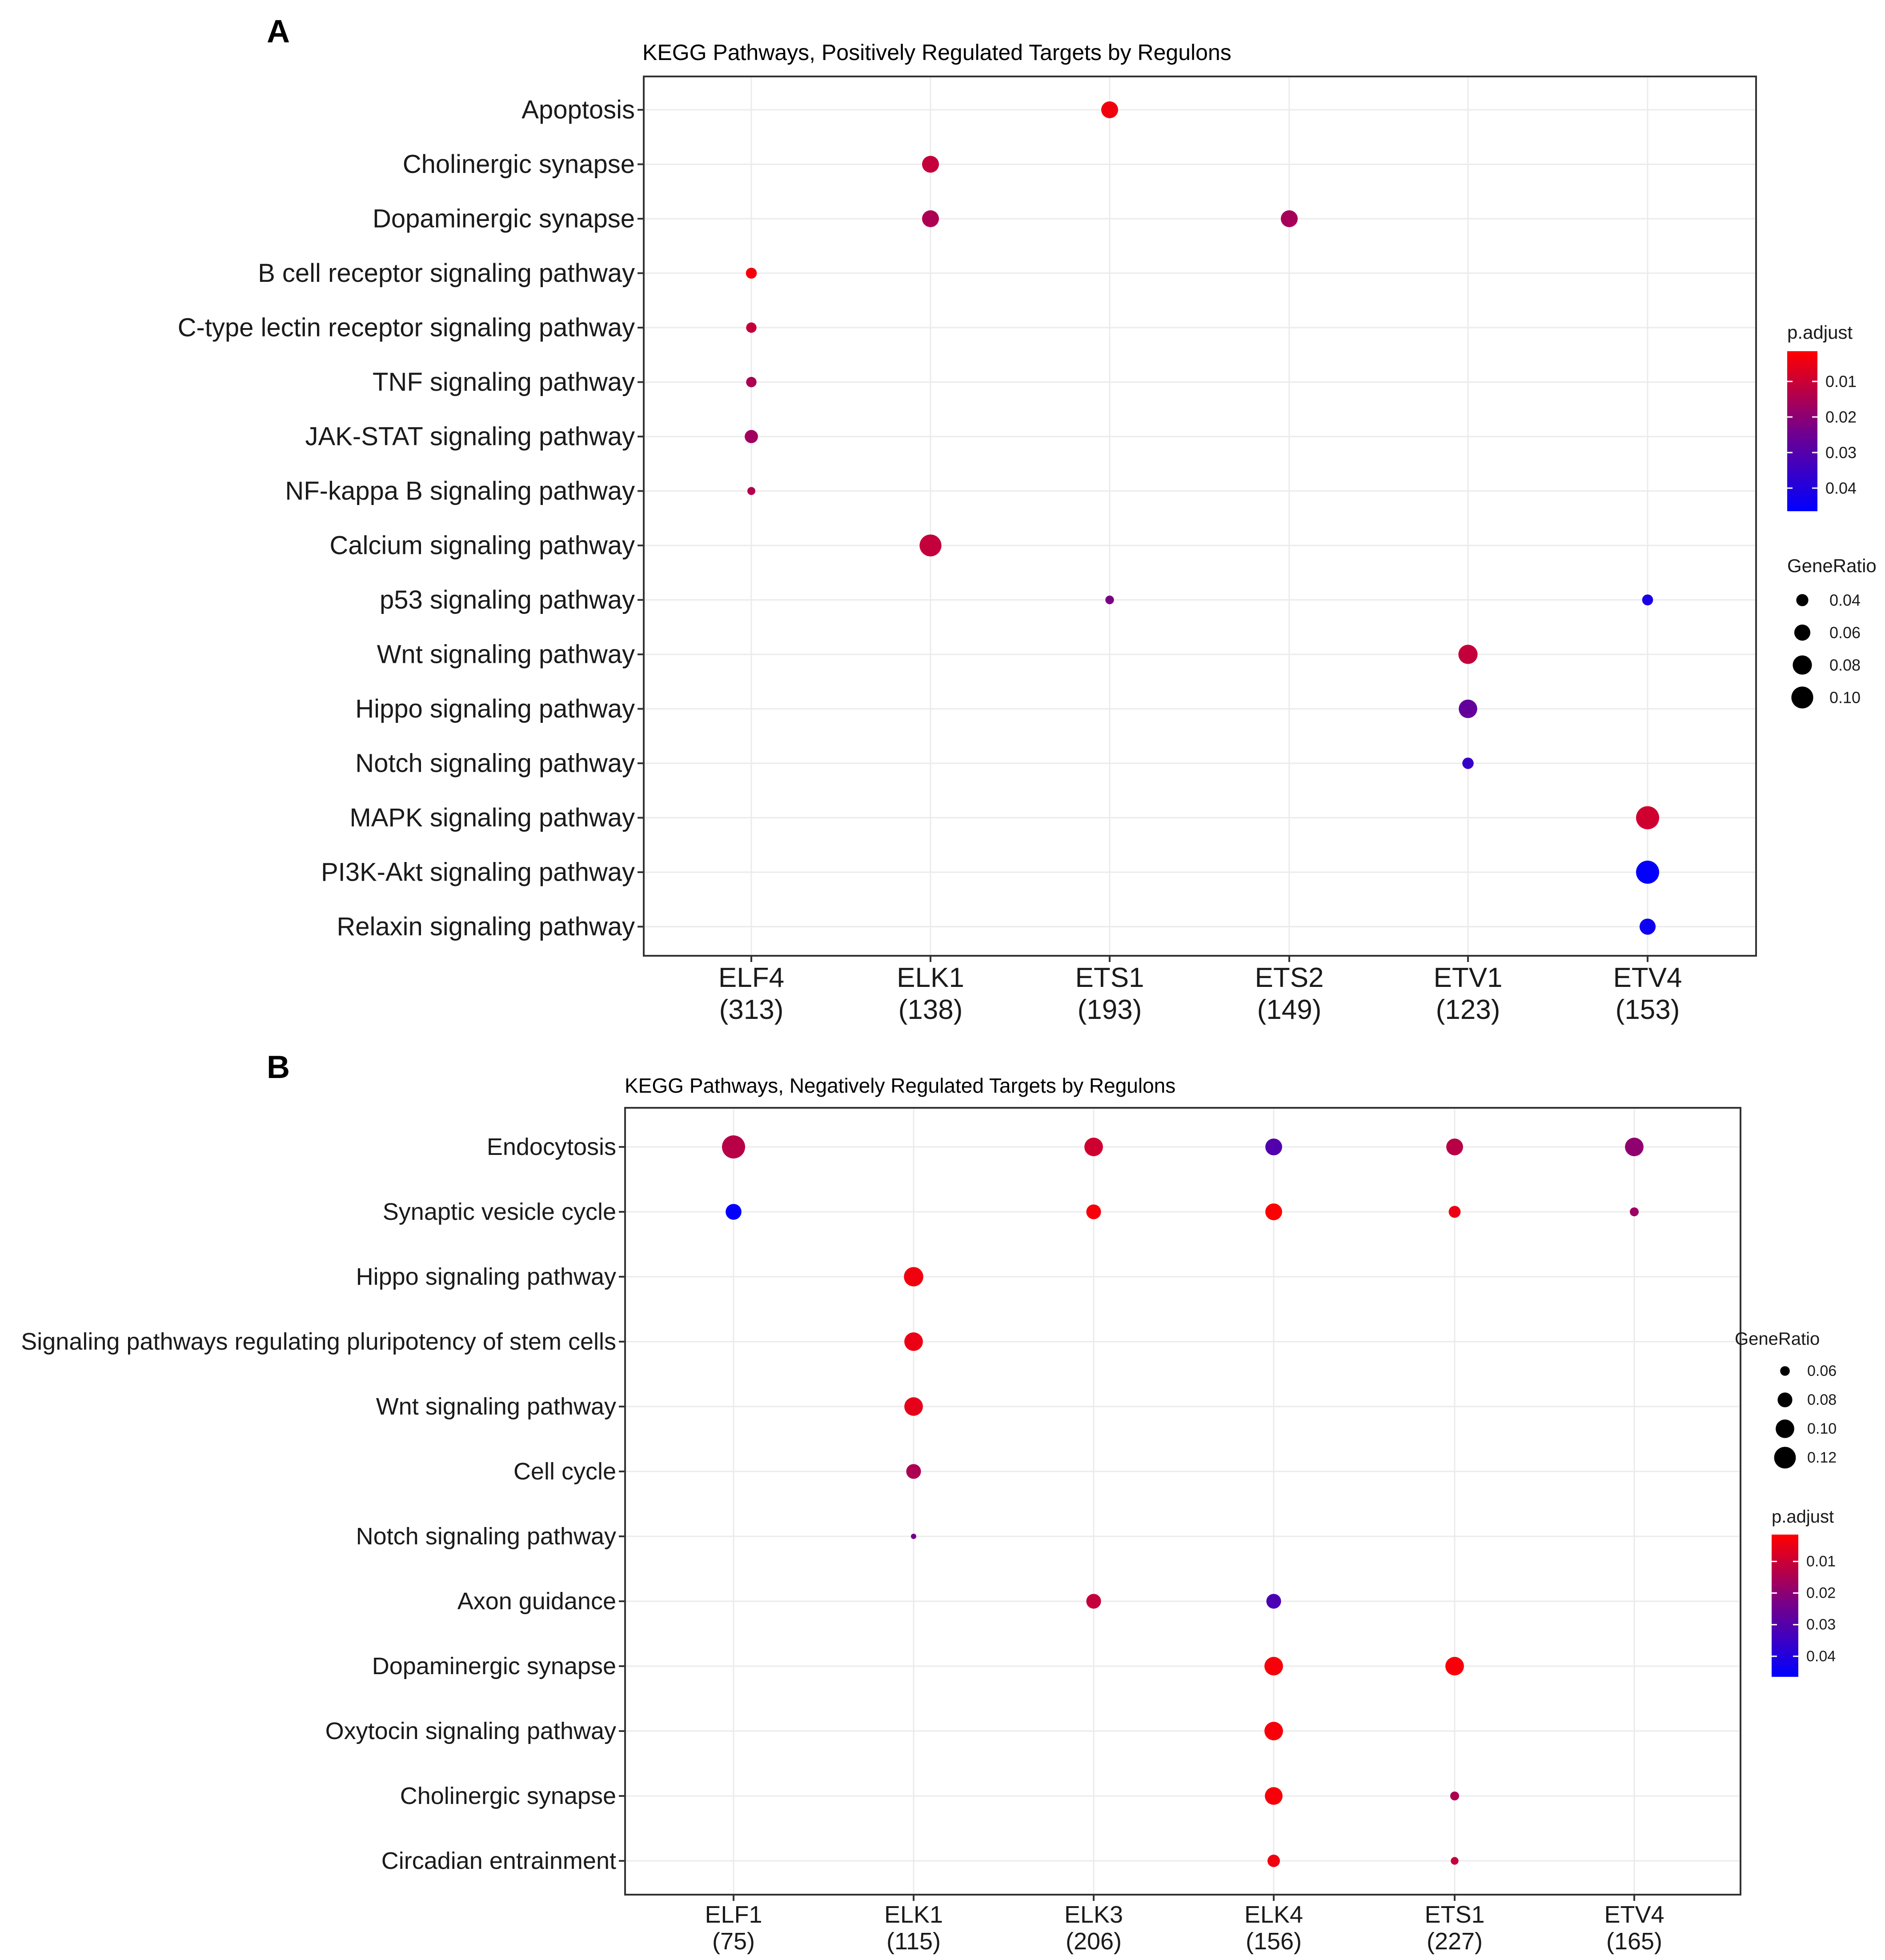 The height and width of the screenshot is (1960, 1885). What do you see at coordinates (930, 1009) in the screenshot?
I see `x-tick-count: (138)` at bounding box center [930, 1009].